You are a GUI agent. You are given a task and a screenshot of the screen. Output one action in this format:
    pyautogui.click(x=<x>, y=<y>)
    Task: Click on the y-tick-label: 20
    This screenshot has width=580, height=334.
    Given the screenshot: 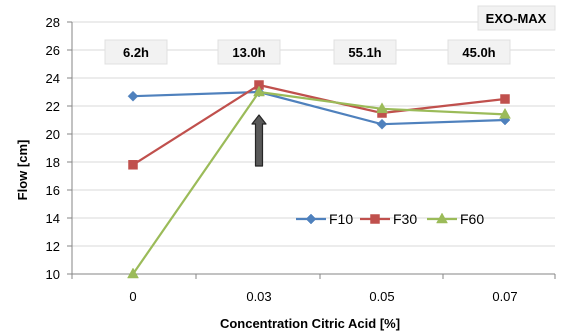 What is the action you would take?
    pyautogui.click(x=53, y=134)
    